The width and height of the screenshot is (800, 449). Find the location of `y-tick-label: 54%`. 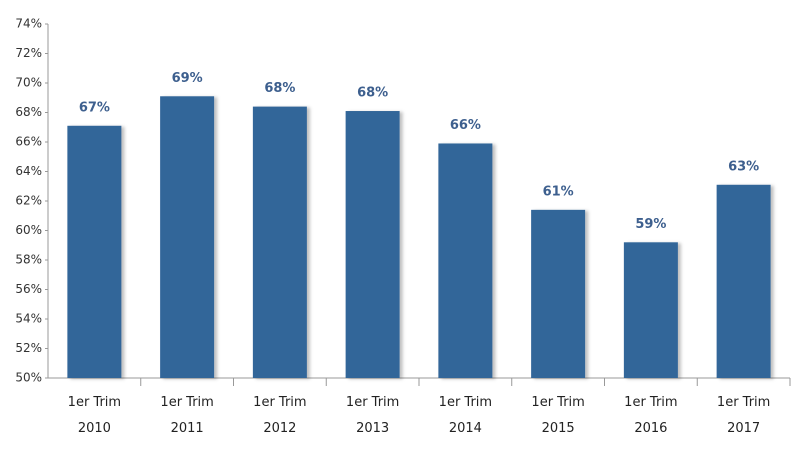

y-tick-label: 54% is located at coordinates (28, 319).